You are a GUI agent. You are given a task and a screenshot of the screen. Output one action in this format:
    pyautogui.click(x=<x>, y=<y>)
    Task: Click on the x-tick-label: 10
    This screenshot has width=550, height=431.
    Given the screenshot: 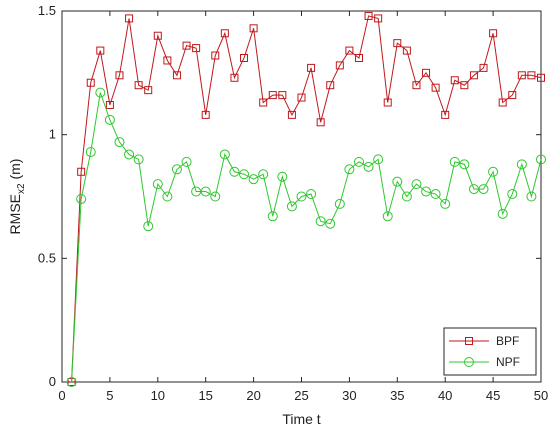 What is the action you would take?
    pyautogui.click(x=158, y=395)
    